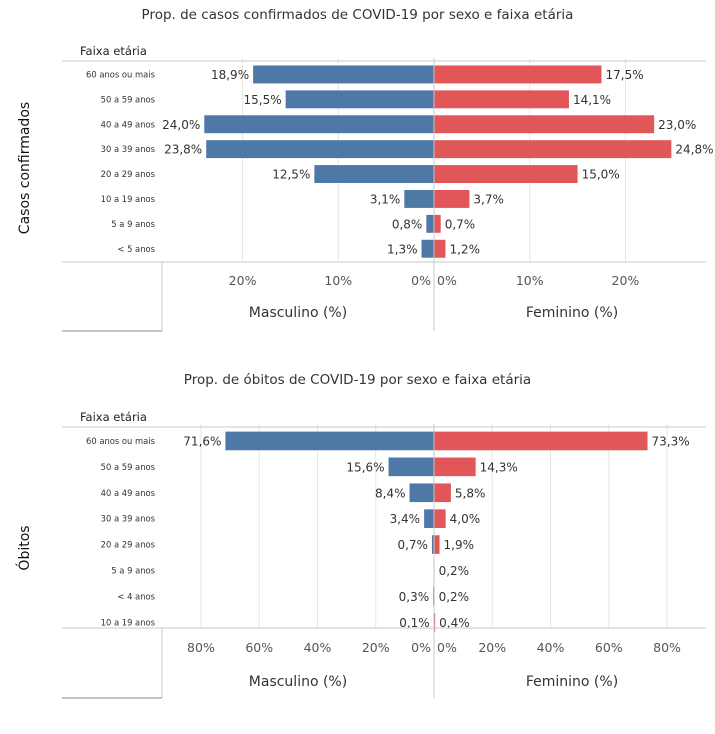 This screenshot has width=715, height=734. What do you see at coordinates (136, 249) in the screenshot?
I see `chart1-age-label: < 5 anos` at bounding box center [136, 249].